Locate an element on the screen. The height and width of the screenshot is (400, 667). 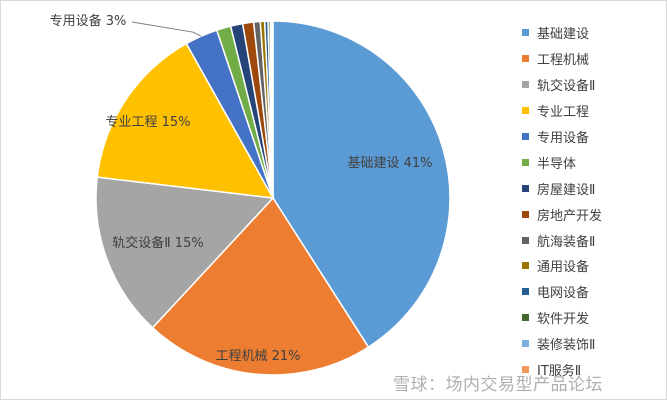
legend-item-8: 航海装备Ⅱ is located at coordinates (592, 240).